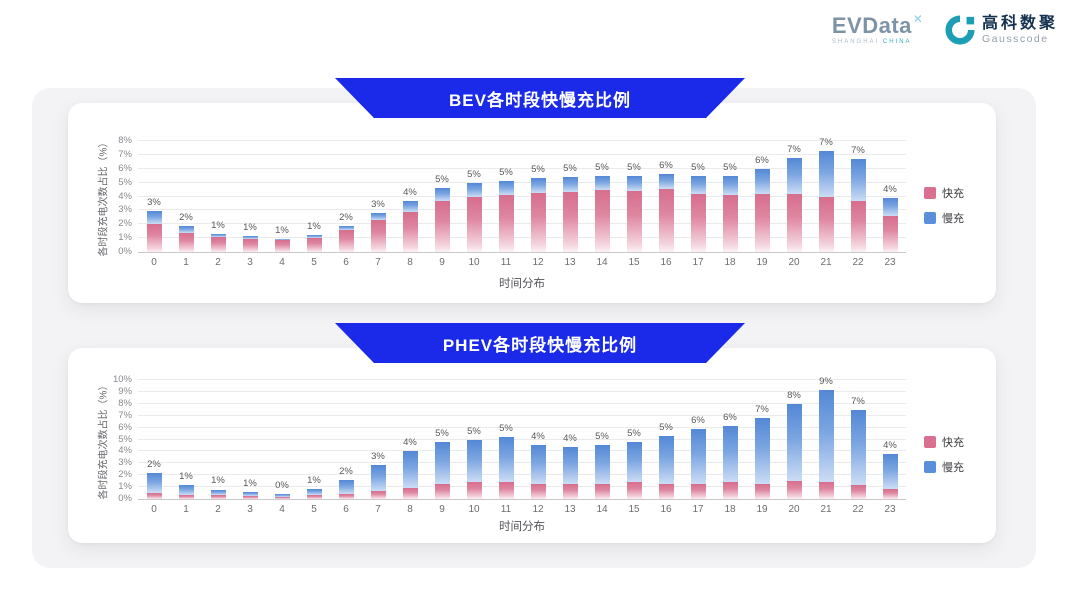 This screenshot has height=608, width=1080. What do you see at coordinates (890, 509) in the screenshot?
I see `x-tick-label: 23` at bounding box center [890, 509].